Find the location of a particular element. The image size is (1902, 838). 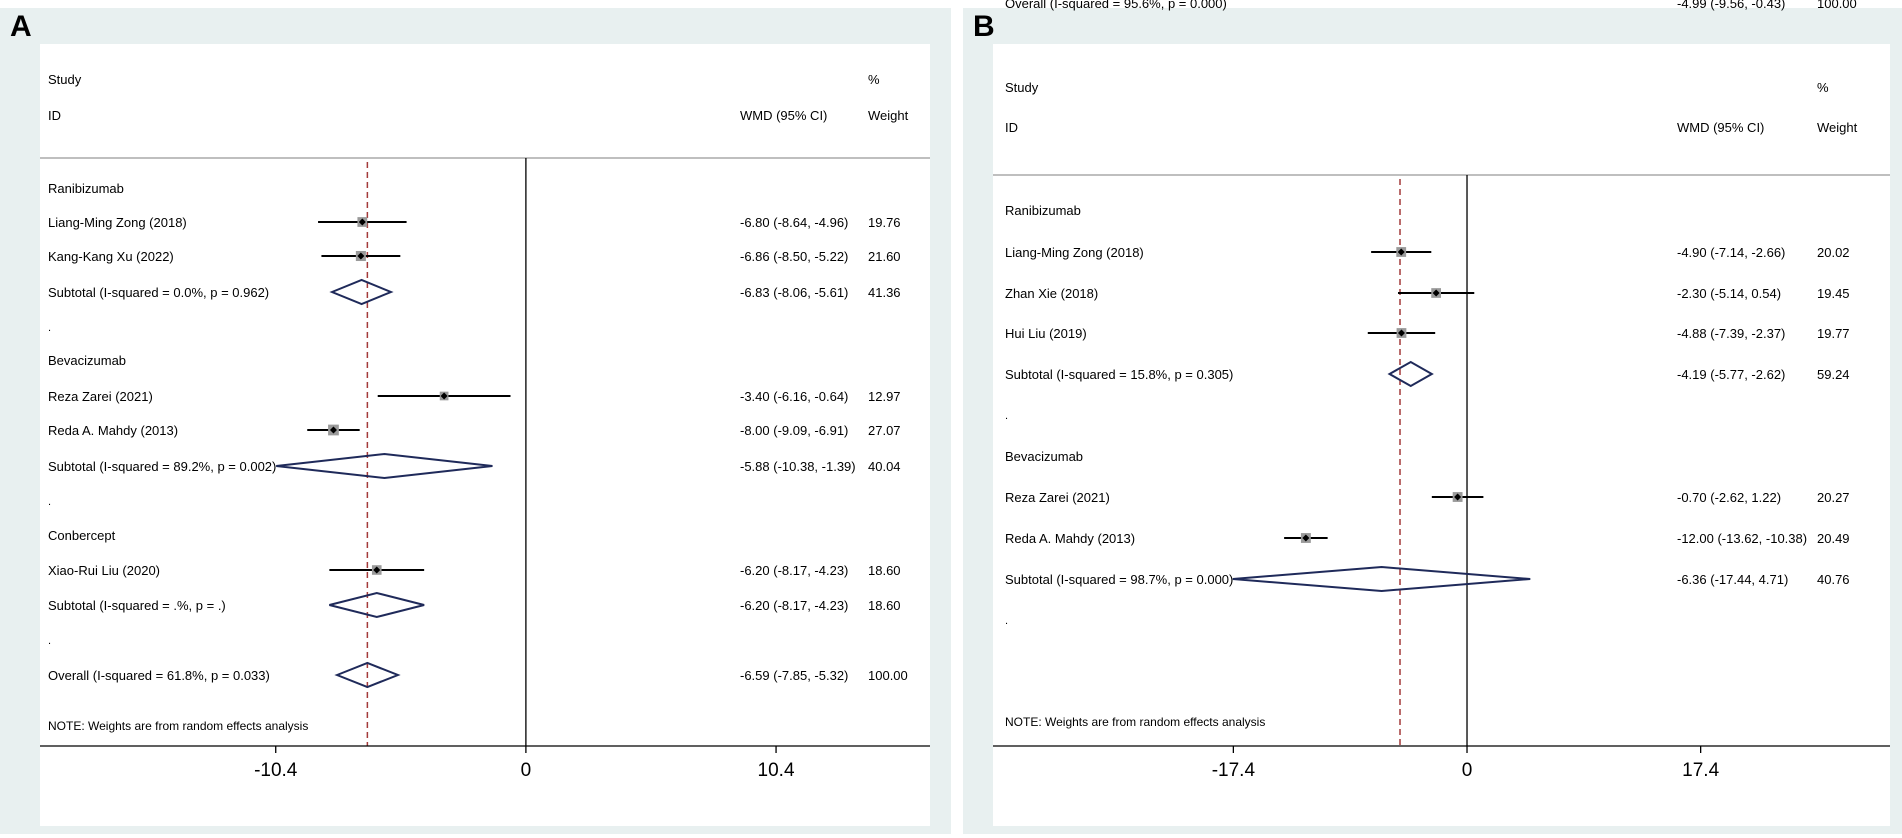

overall-label: Overall (I-squared = 61.8%, p = 0.033) is located at coordinates (159, 675).